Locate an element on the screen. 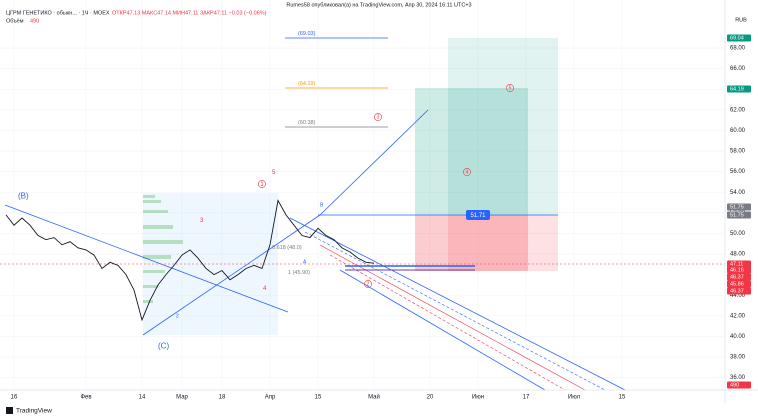  x-tick-label: 18 is located at coordinates (222, 398).